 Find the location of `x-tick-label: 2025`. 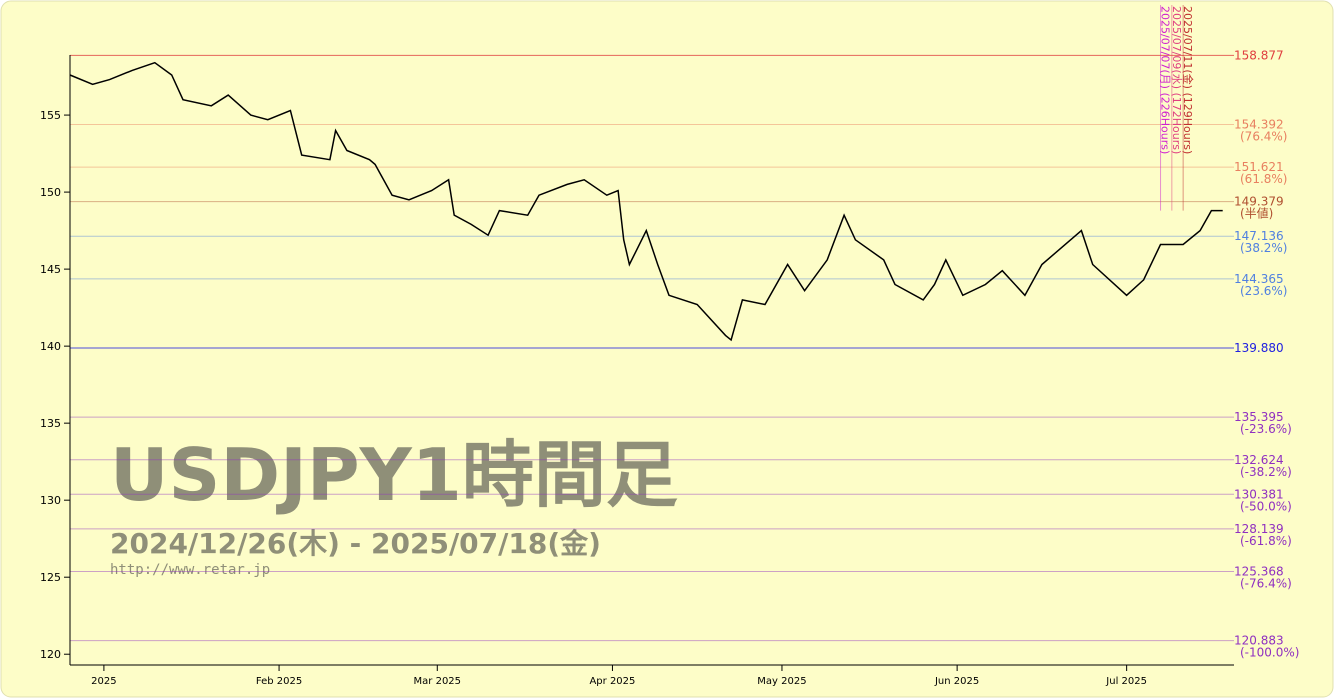

x-tick-label: 2025 is located at coordinates (103, 681).